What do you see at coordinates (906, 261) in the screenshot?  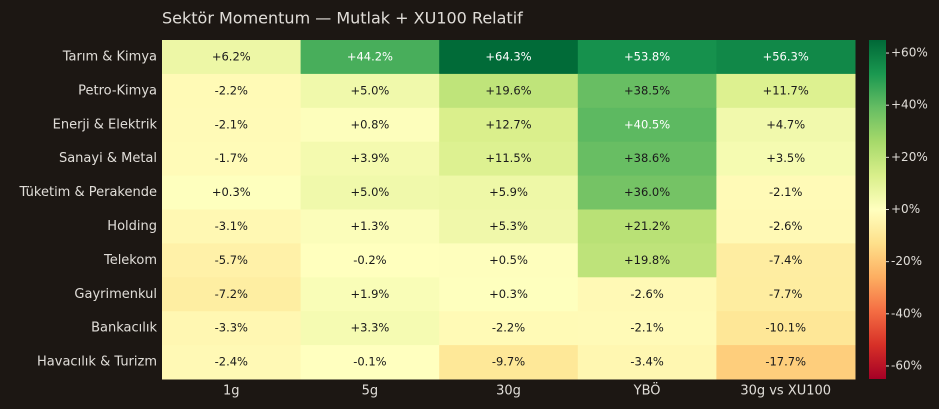 I see `colorbar-tick-label: -20%` at bounding box center [906, 261].